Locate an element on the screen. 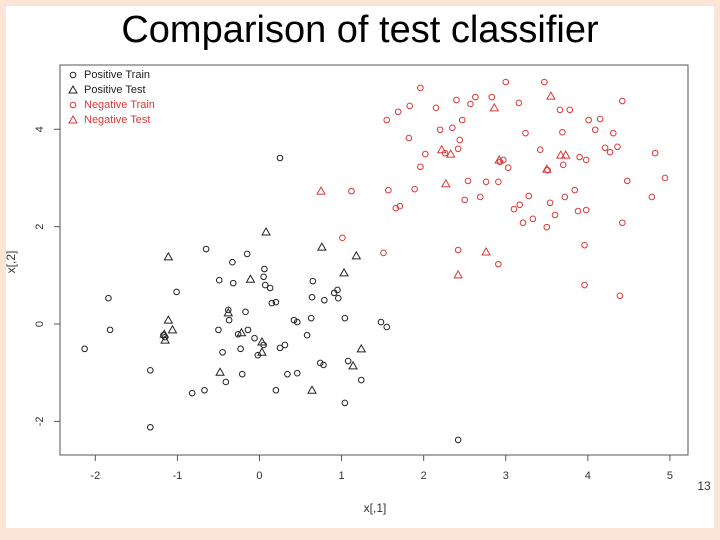 This screenshot has height=540, width=720. x-tick-label: 2 is located at coordinates (424, 476).